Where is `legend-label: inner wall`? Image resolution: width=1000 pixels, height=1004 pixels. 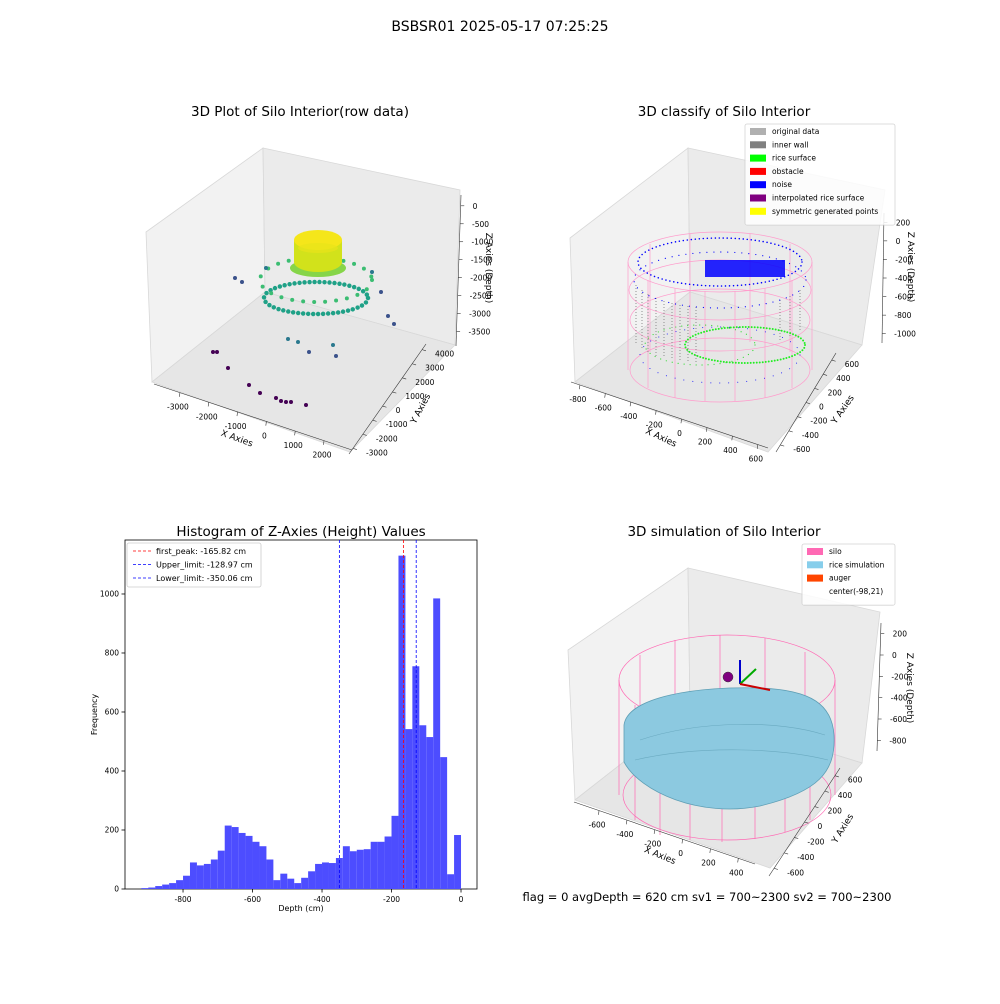
legend-label: inner wall is located at coordinates (790, 144).